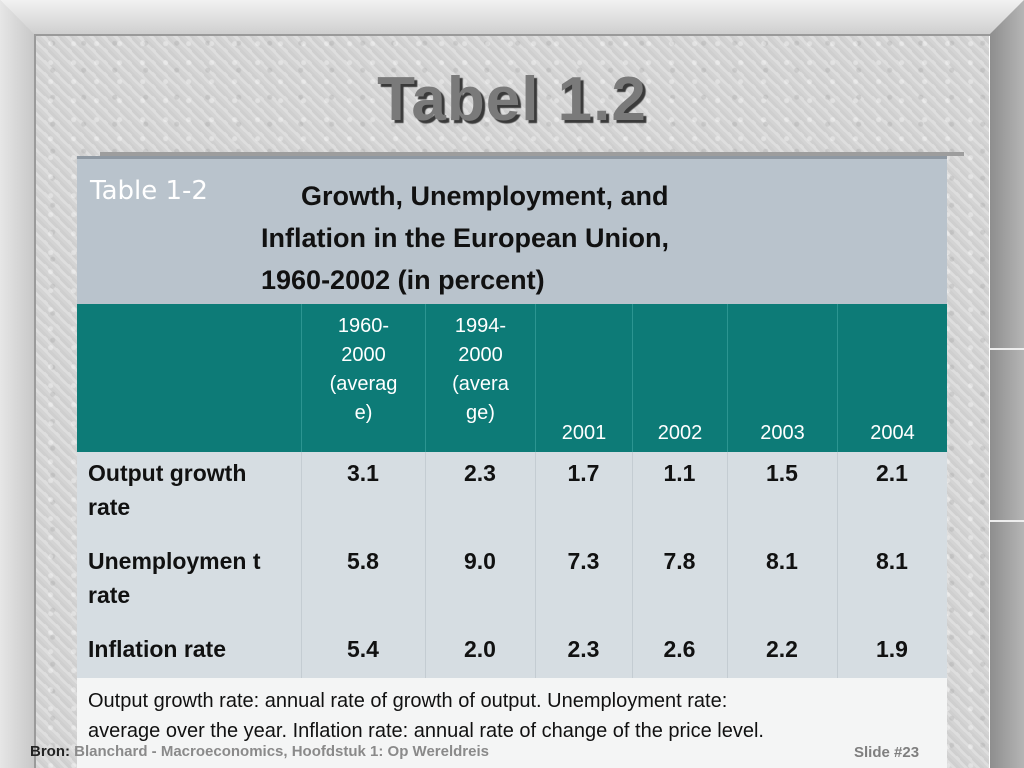 The height and width of the screenshot is (768, 1024). I want to click on table-cell: 2.1, so click(892, 473).